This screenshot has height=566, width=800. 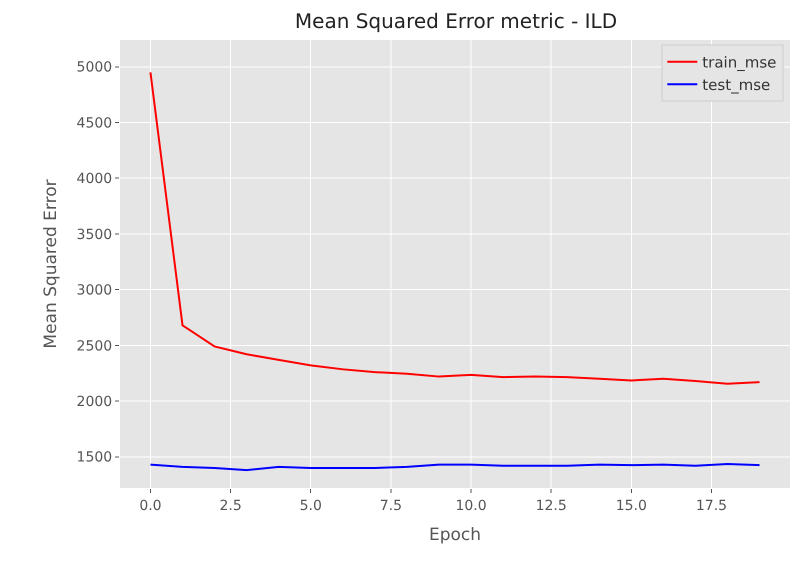 I want to click on x-tick-label: 10.0, so click(x=471, y=506).